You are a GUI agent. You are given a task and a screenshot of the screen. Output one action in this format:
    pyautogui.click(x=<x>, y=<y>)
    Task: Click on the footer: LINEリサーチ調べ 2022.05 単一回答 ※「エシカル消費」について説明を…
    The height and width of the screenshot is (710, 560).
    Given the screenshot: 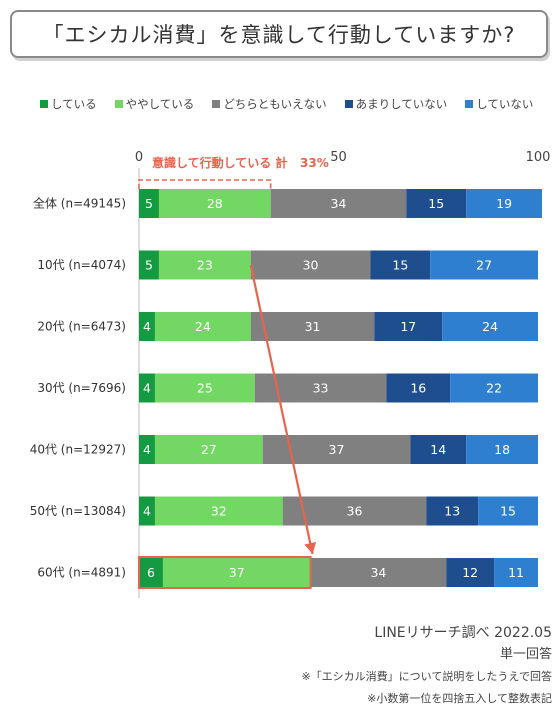 What is the action you would take?
    pyautogui.click(x=426, y=666)
    